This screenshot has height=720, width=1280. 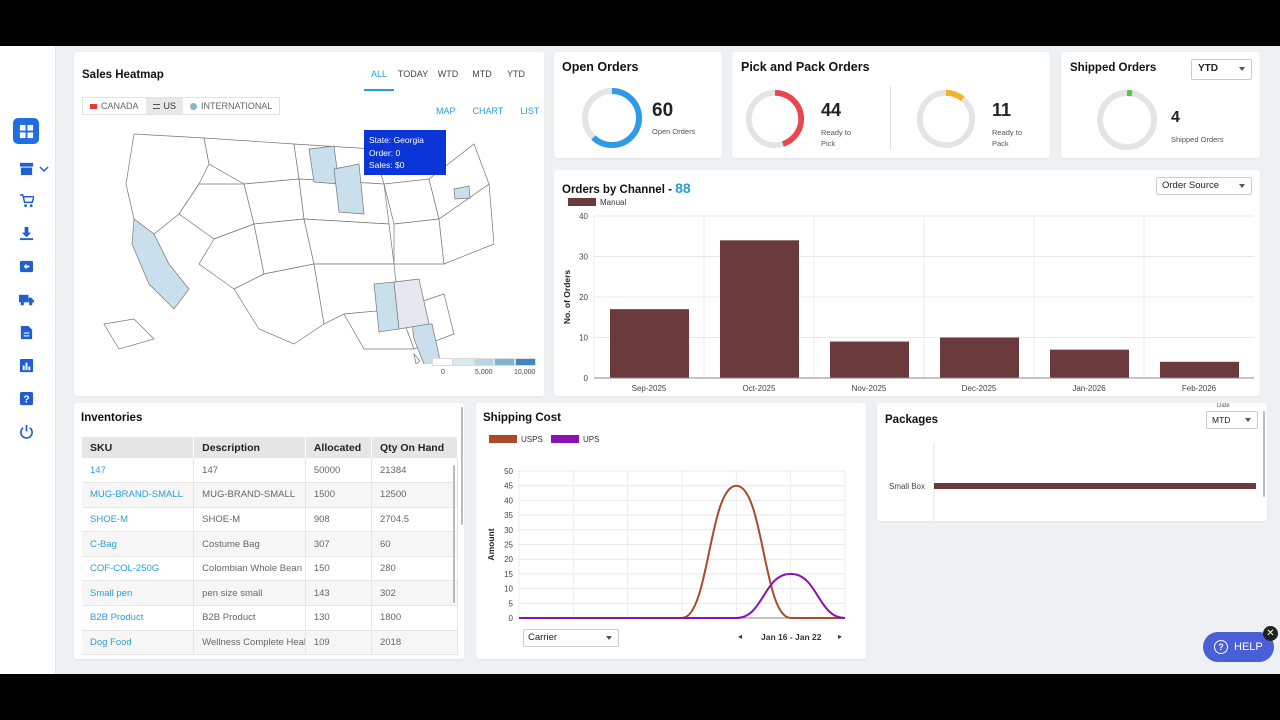 I want to click on sku-link: Small pen, so click(x=138, y=593).